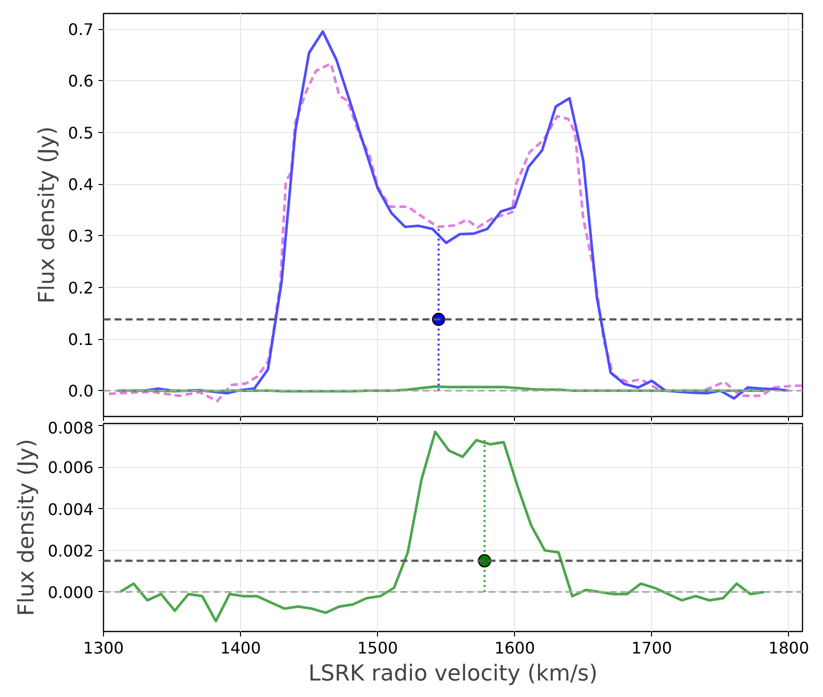  I want to click on y-tick-label: 0.006, so click(71, 468).